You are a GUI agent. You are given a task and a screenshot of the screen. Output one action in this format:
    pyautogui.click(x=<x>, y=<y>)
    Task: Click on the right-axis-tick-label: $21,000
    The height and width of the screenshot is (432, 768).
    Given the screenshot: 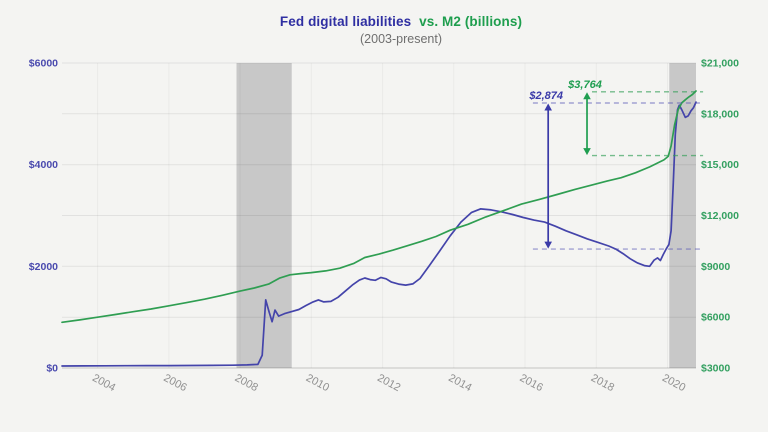 What is the action you would take?
    pyautogui.click(x=720, y=64)
    